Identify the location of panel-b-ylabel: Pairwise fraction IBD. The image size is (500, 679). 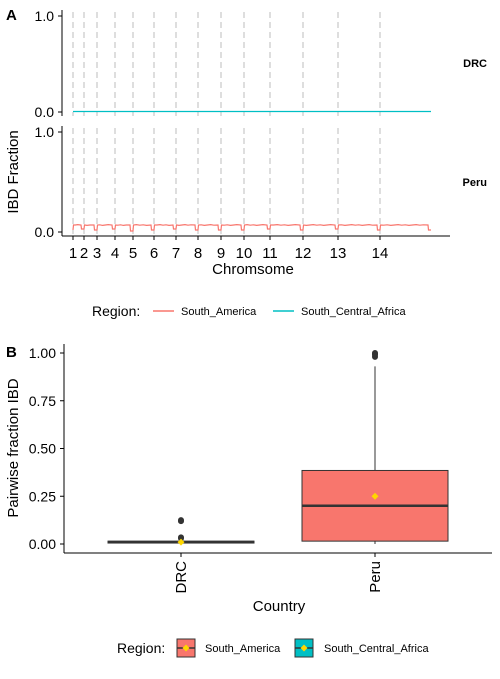
(13, 447).